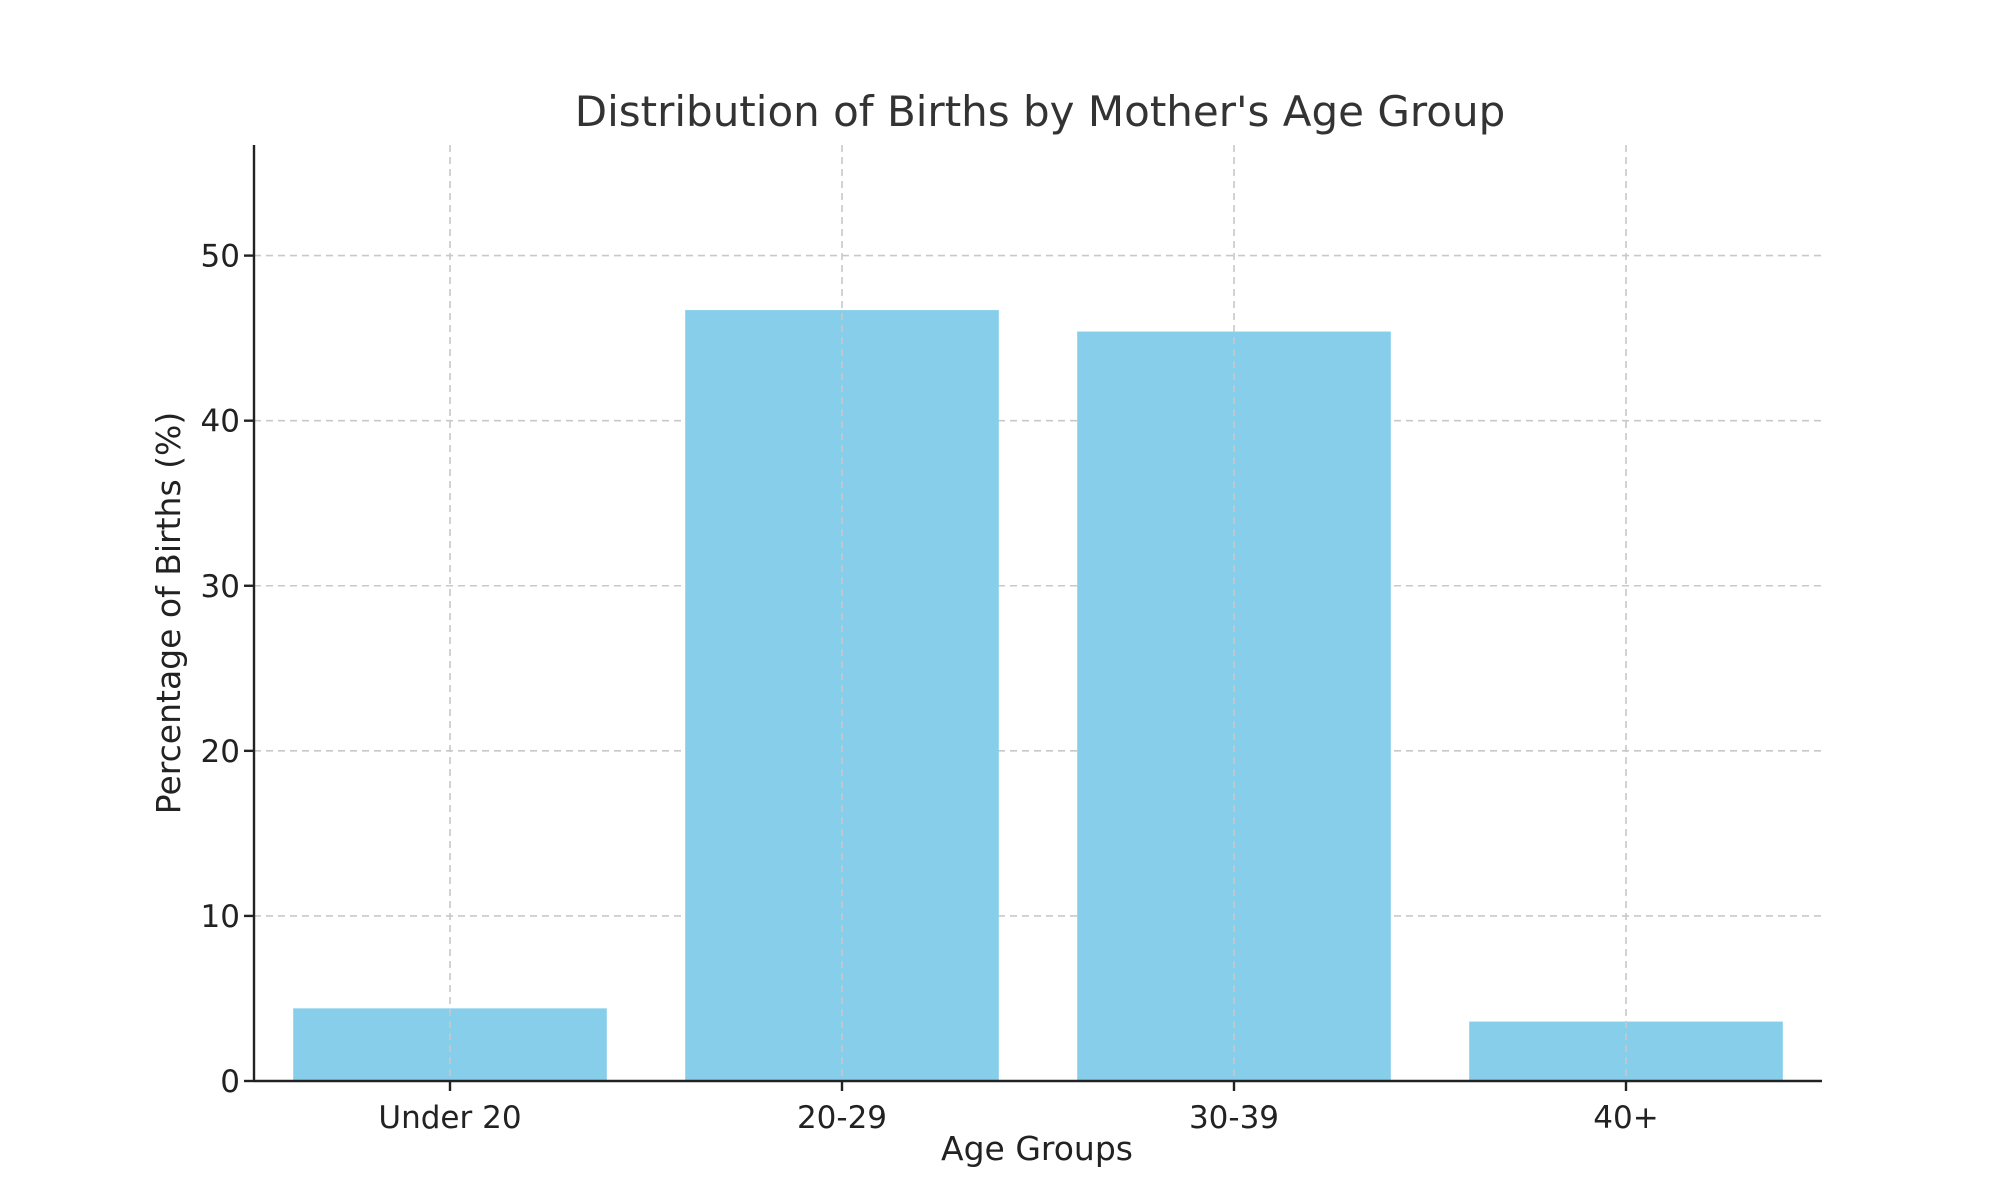  I want to click on x-tick-label: 20-29, so click(842, 1118).